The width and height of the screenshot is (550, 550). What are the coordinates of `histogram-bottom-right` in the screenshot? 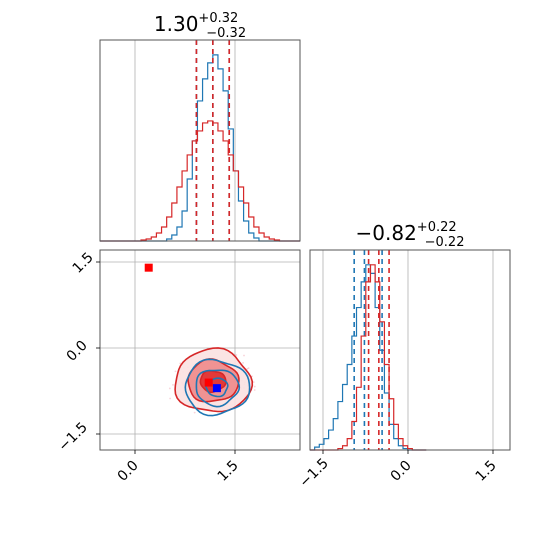 It's located at (368, 350).